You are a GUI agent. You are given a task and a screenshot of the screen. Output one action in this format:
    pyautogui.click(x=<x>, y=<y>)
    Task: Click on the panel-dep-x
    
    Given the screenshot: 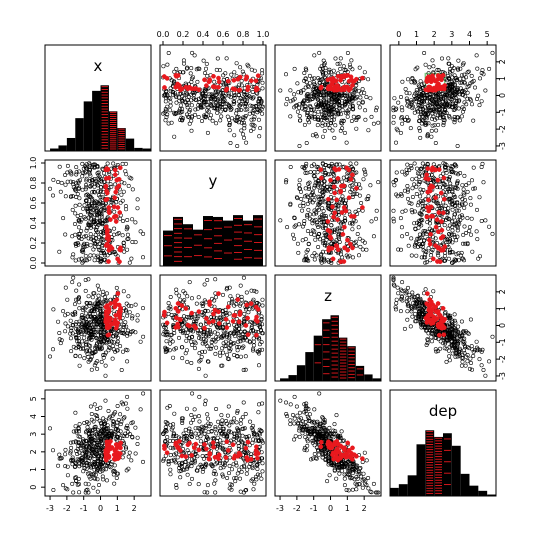 What is the action you would take?
    pyautogui.click(x=98, y=443)
    